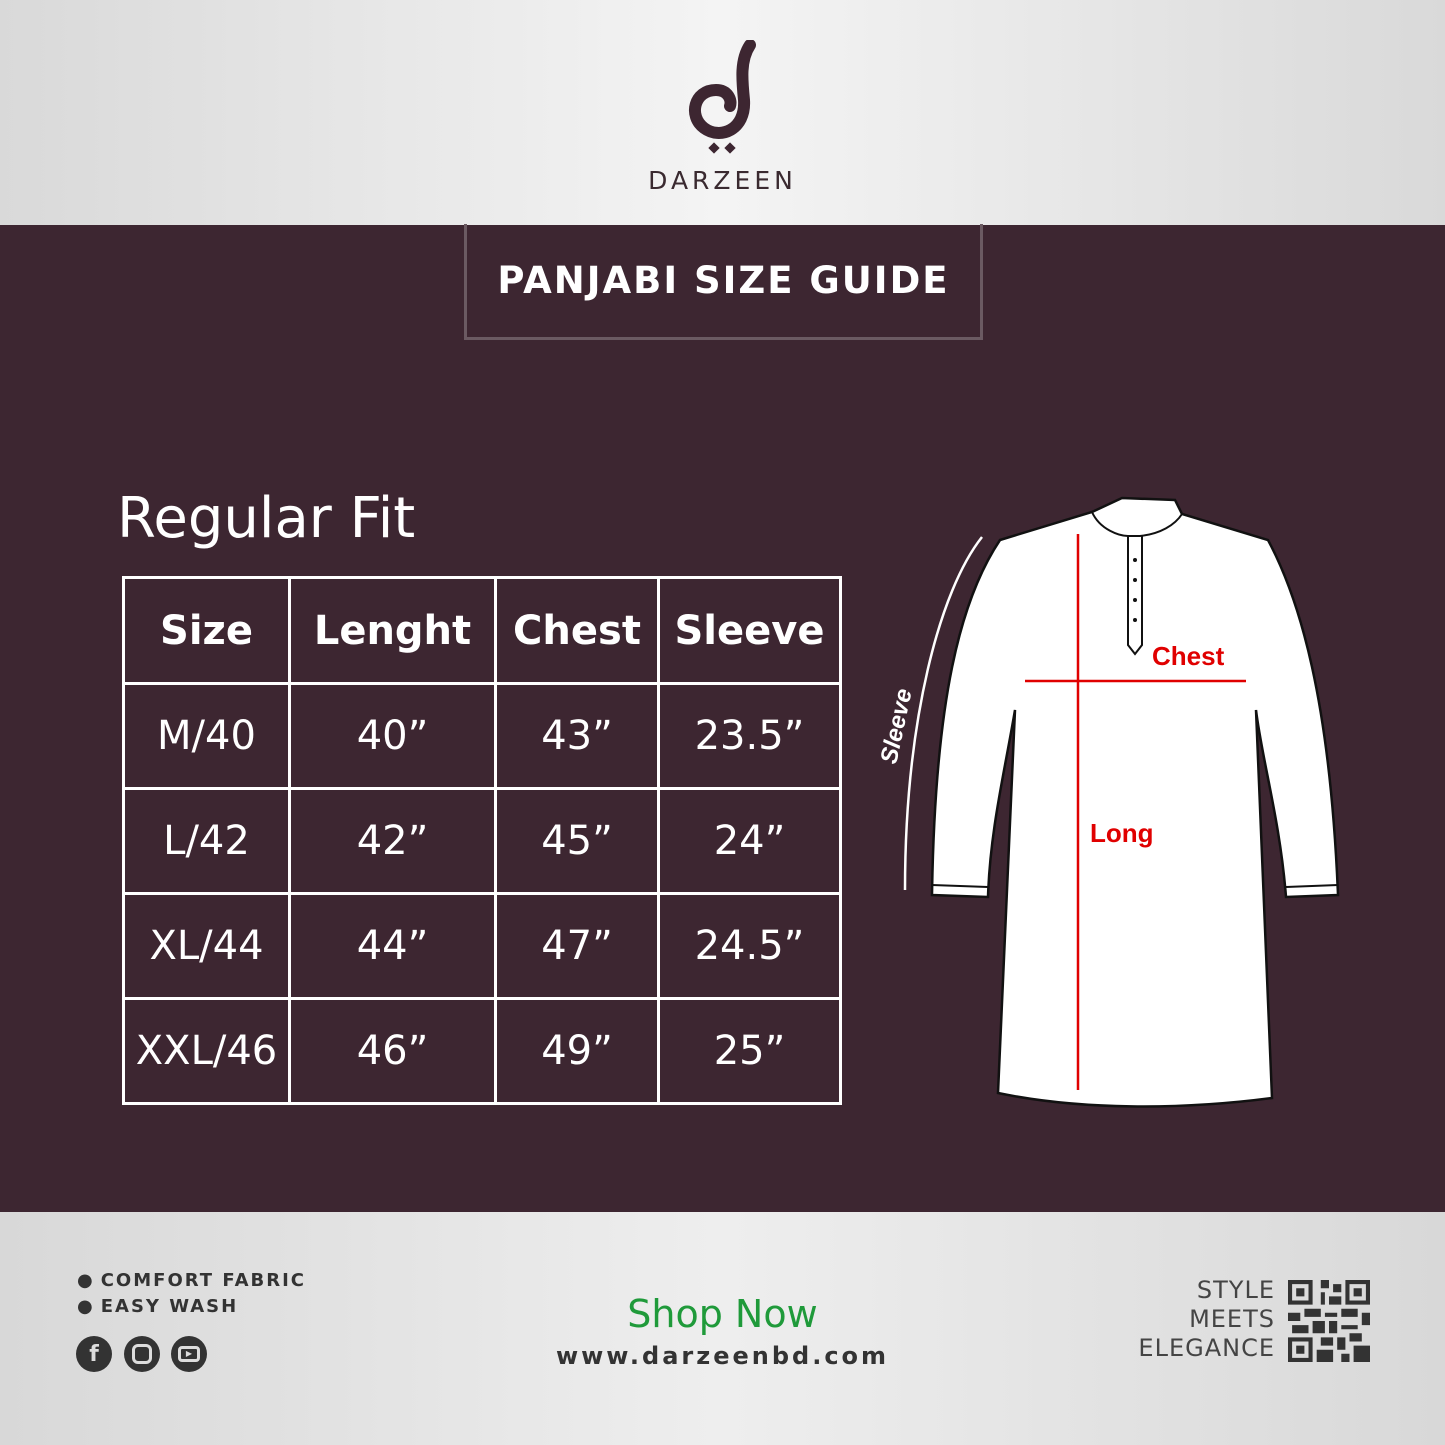 The height and width of the screenshot is (1445, 1445). I want to click on brand-name: DARZEEN, so click(722, 180).